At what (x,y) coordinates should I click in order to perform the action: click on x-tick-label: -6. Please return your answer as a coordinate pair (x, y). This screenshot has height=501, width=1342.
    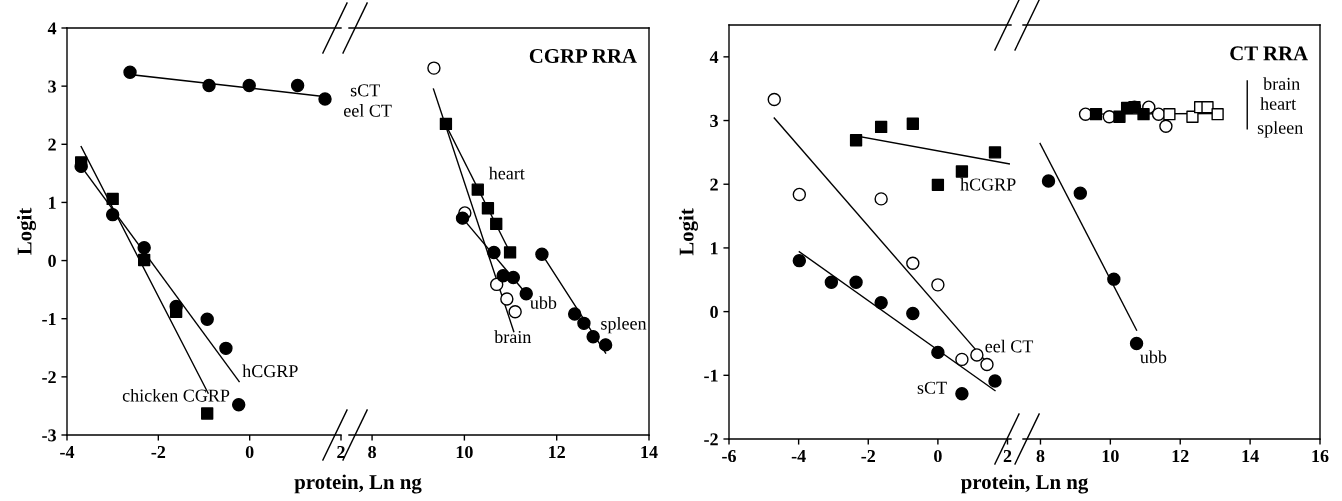
    Looking at the image, I should click on (729, 456).